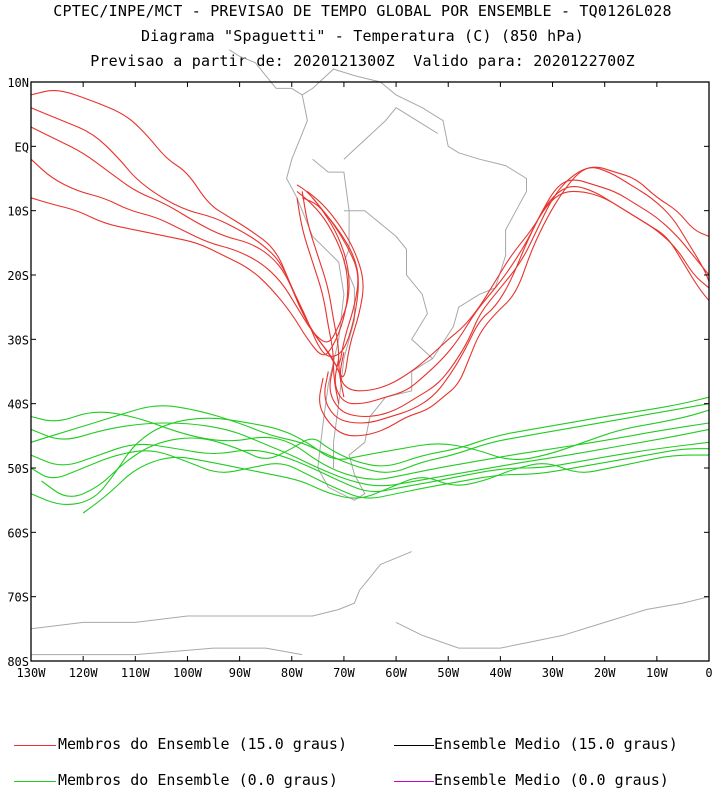  What do you see at coordinates (18, 469) in the screenshot?
I see `y-tick-label: 50S` at bounding box center [18, 469].